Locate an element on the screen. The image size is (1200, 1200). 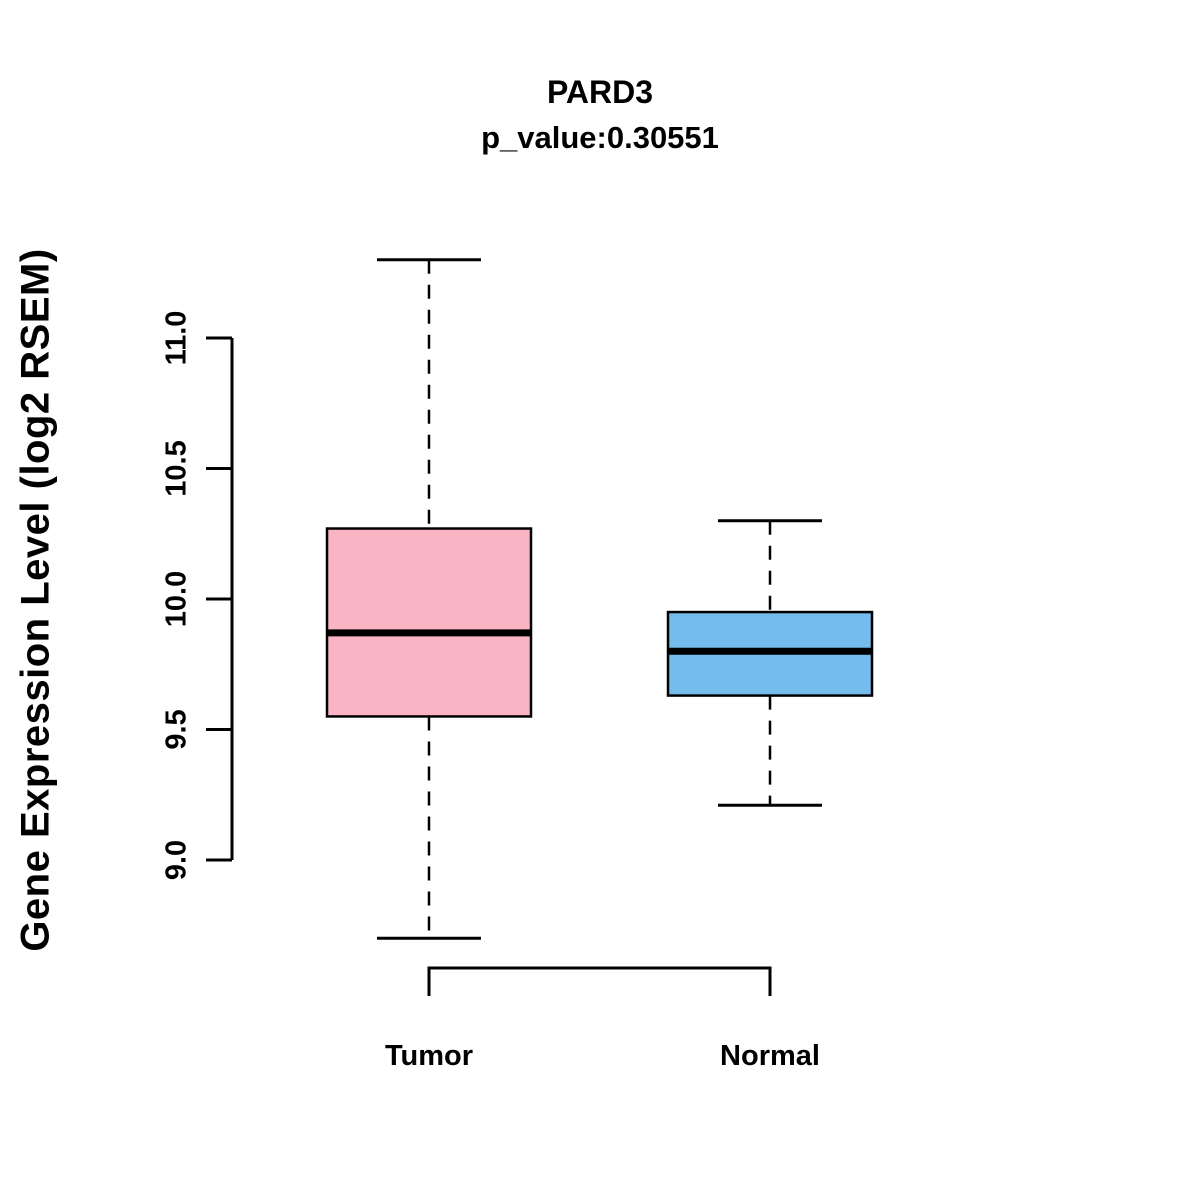
y-tick-label: 10.5 is located at coordinates (177, 468).